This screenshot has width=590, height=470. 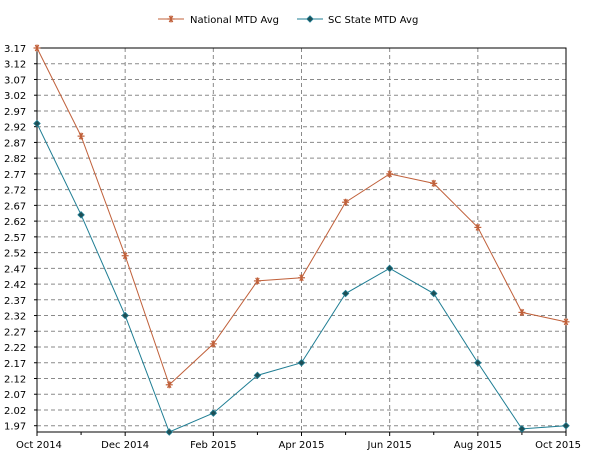 What do you see at coordinates (15, 379) in the screenshot?
I see `y-tick-label: 2.12` at bounding box center [15, 379].